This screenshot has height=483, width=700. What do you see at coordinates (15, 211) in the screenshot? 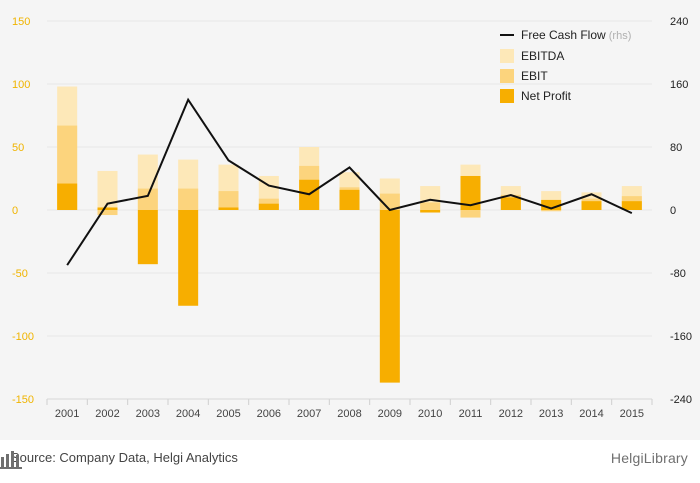
I see `left-axis-tick-label: 0` at bounding box center [15, 211].